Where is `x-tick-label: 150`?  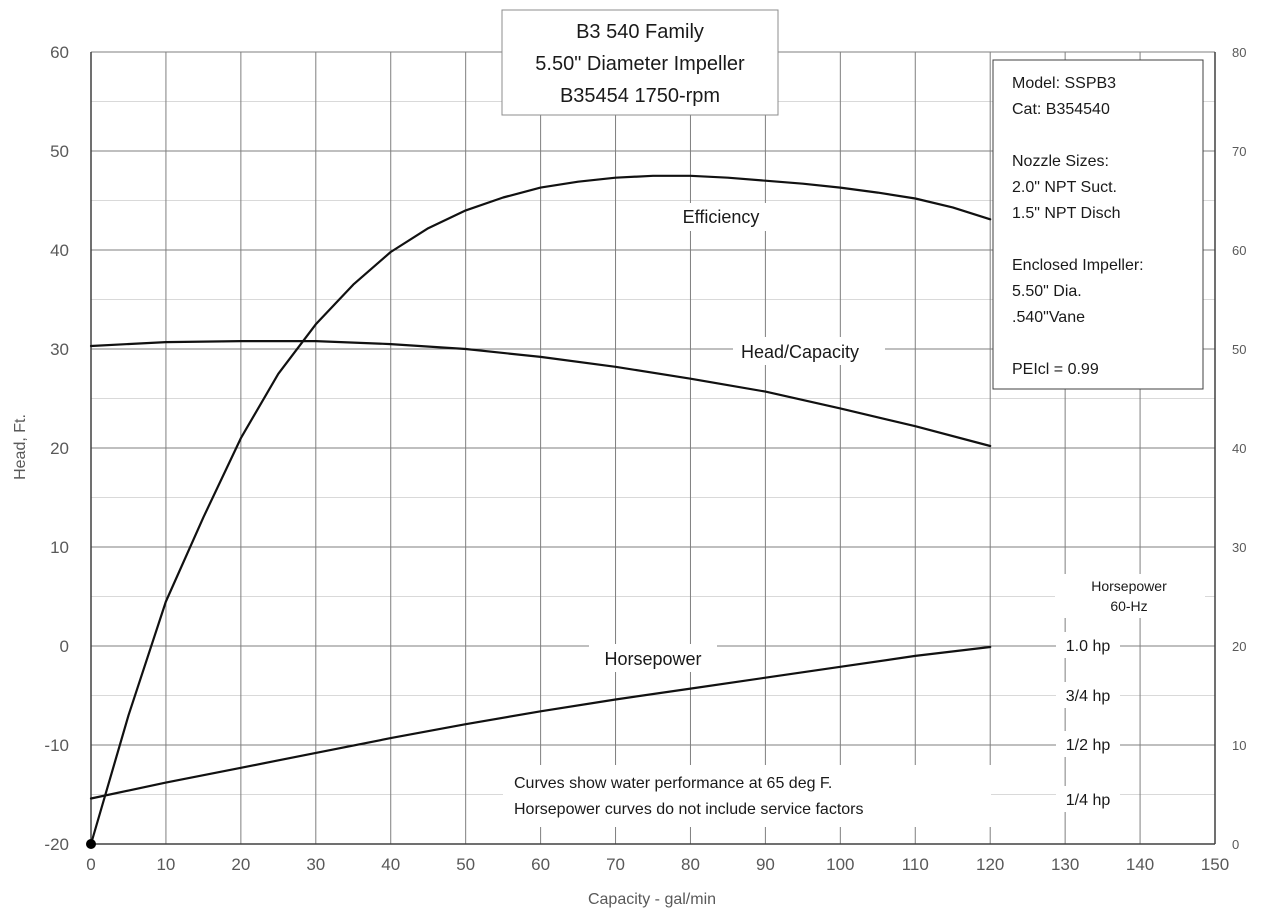
x-tick-label: 150 is located at coordinates (1215, 864).